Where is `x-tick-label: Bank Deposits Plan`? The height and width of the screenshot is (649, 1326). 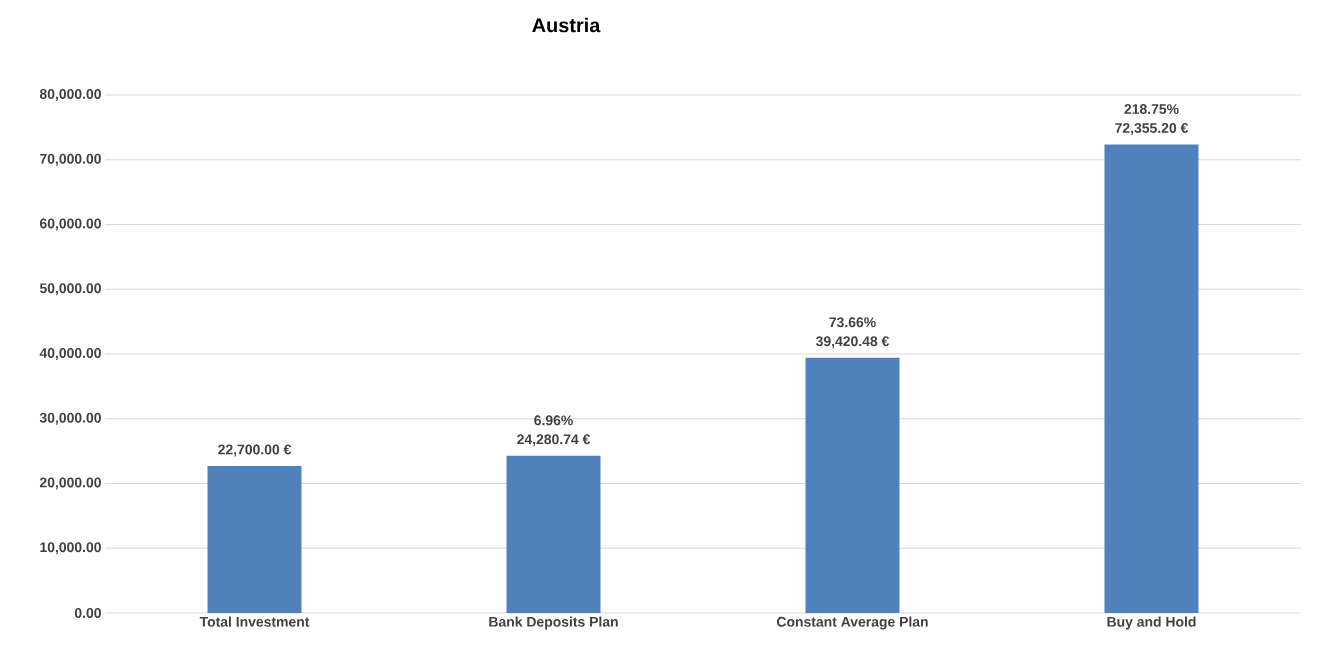 x-tick-label: Bank Deposits Plan is located at coordinates (553, 623).